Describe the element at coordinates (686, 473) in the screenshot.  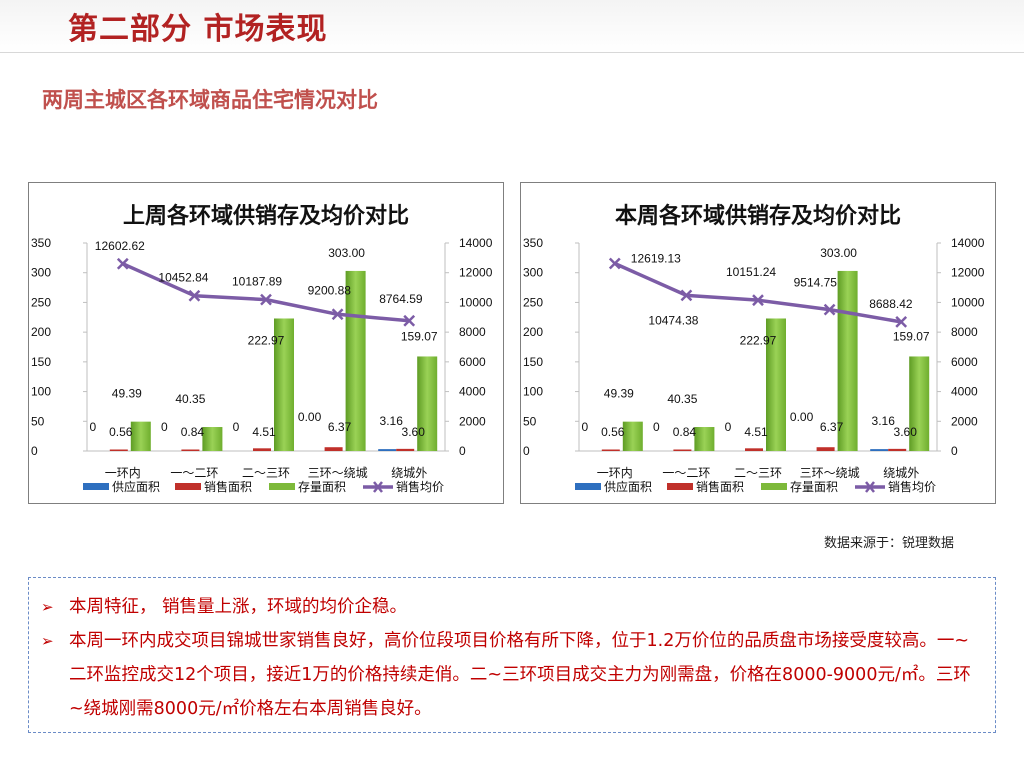
I see `x-category-label: 一～二环` at that location.